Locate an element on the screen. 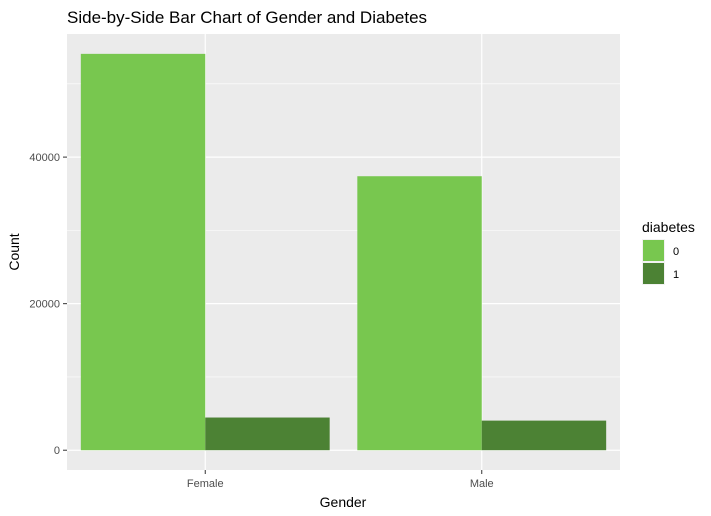 This screenshot has height=516, width=711. y-tick-label: 0 is located at coordinates (57, 451).